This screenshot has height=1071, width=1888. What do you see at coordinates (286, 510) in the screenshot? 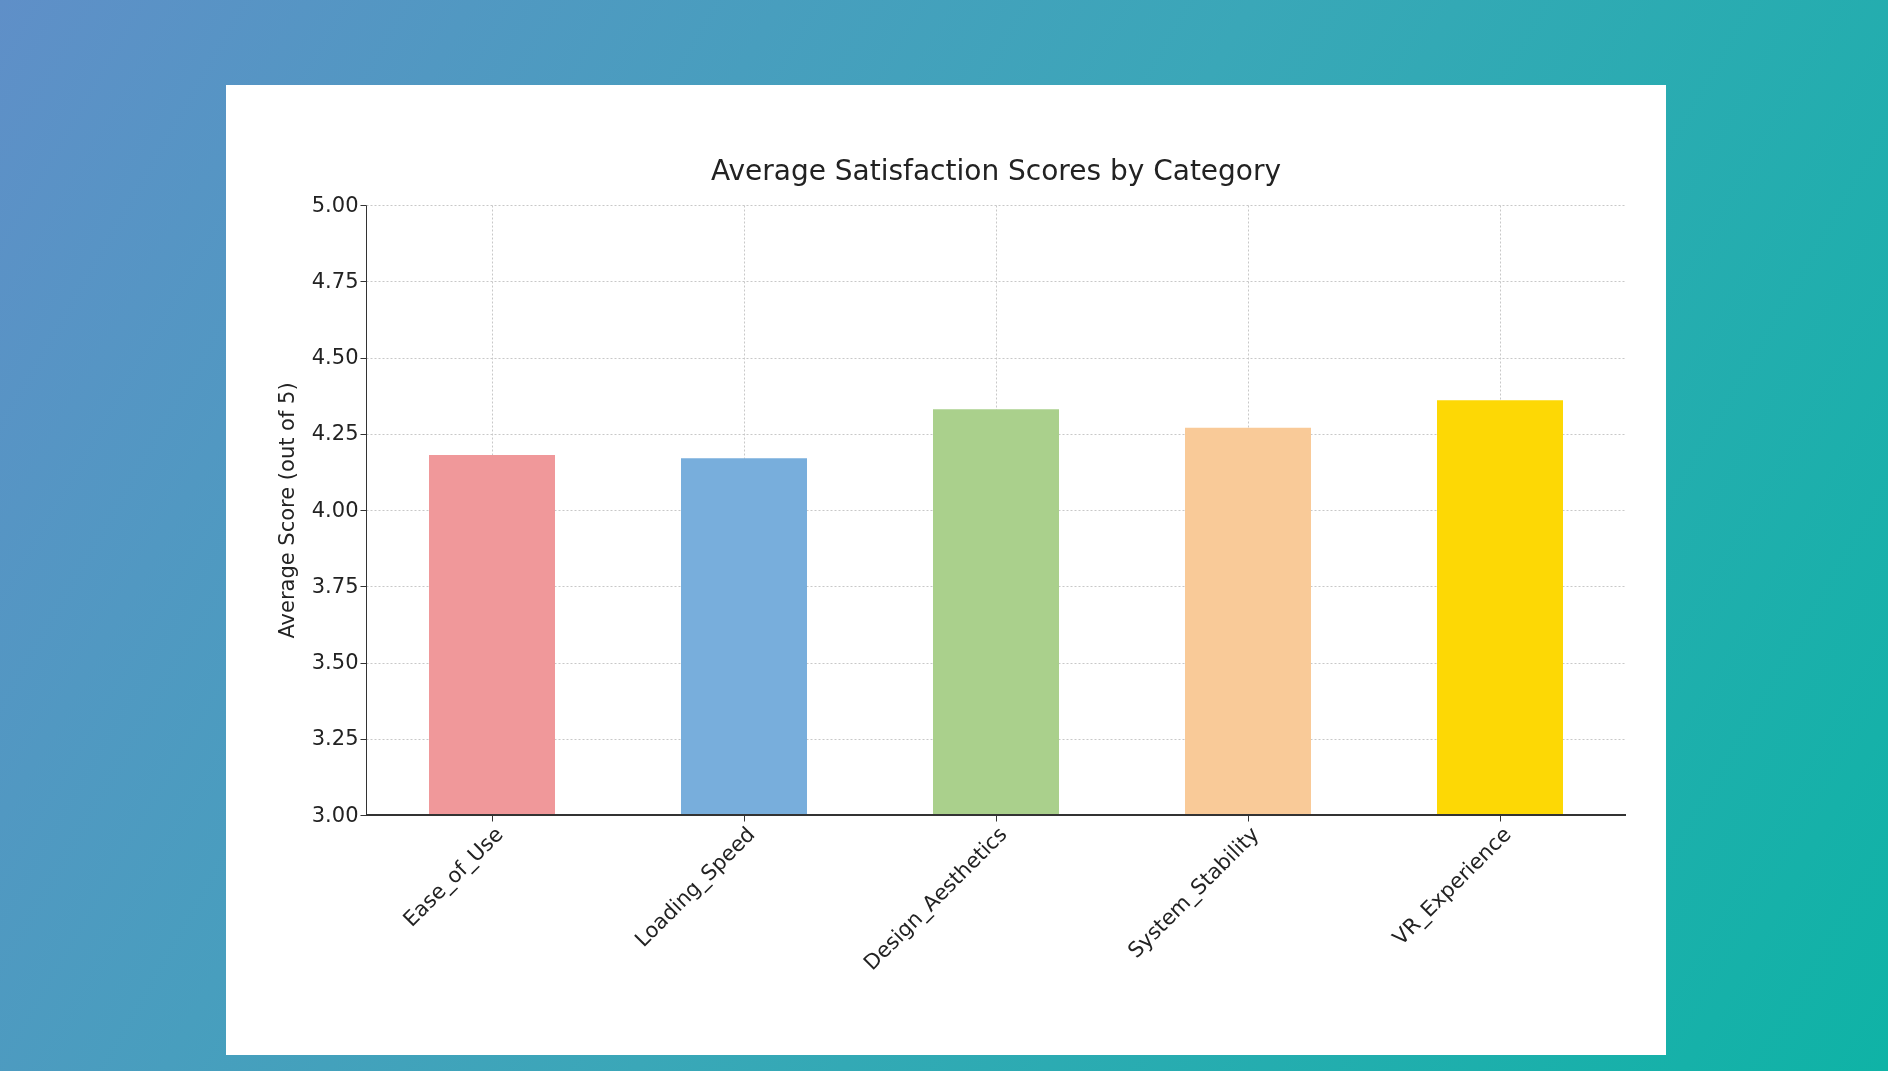
I see `y-axis-title: Average Score (out of 5)` at bounding box center [286, 510].